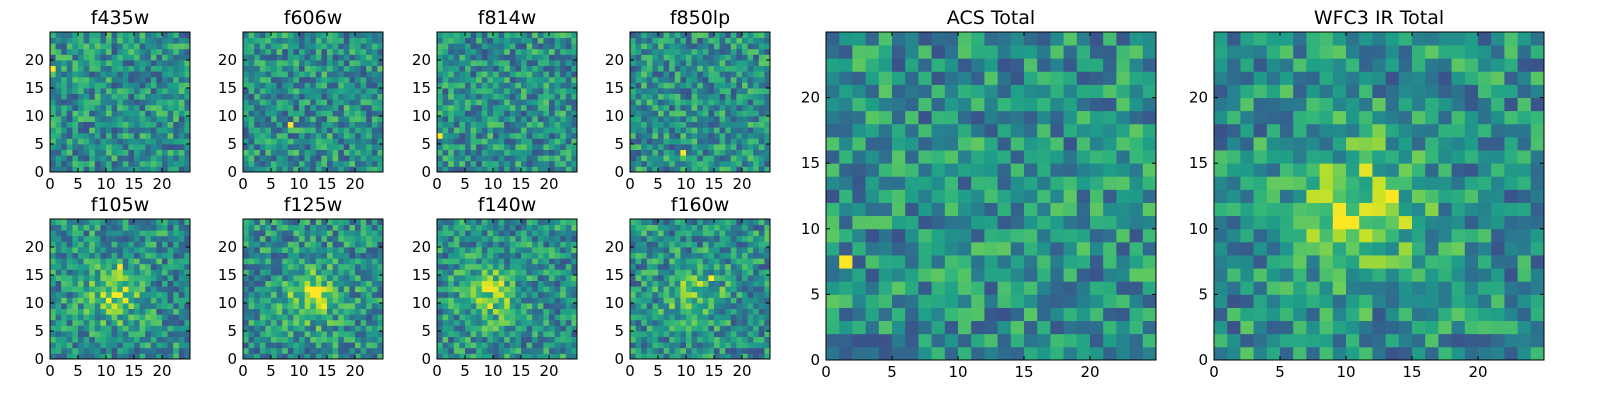 This screenshot has width=1600, height=400. I want to click on y-tick-label: 15, so click(421, 88).